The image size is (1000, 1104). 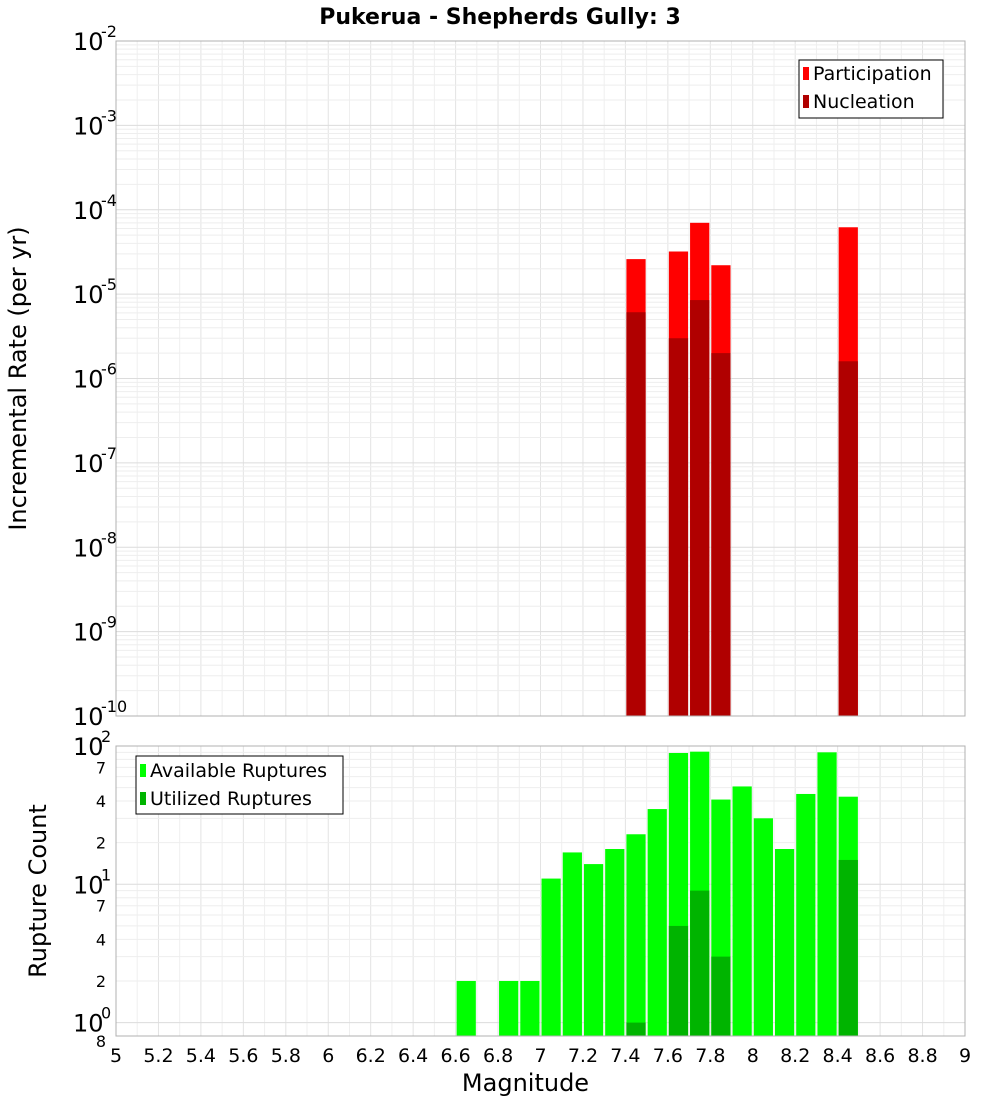 I want to click on nucleation-bar-7.85, so click(x=721, y=534).